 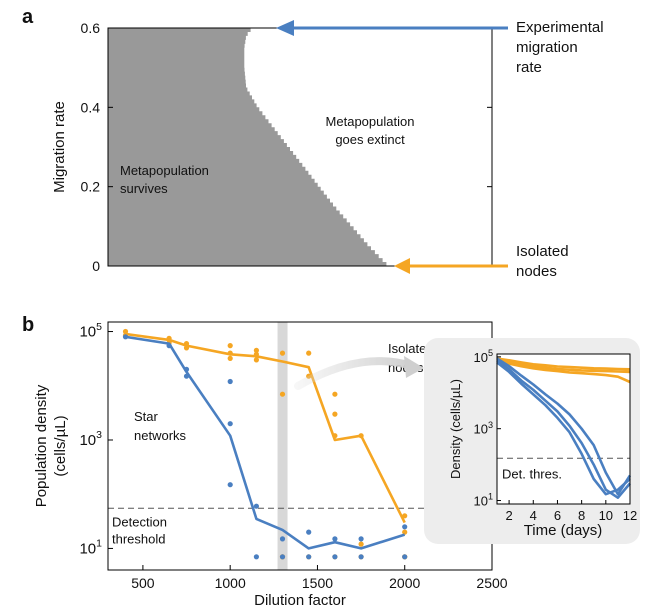 What do you see at coordinates (90, 331) in the screenshot?
I see `panel-b-y-tick-label: 10⁵` at bounding box center [90, 331].